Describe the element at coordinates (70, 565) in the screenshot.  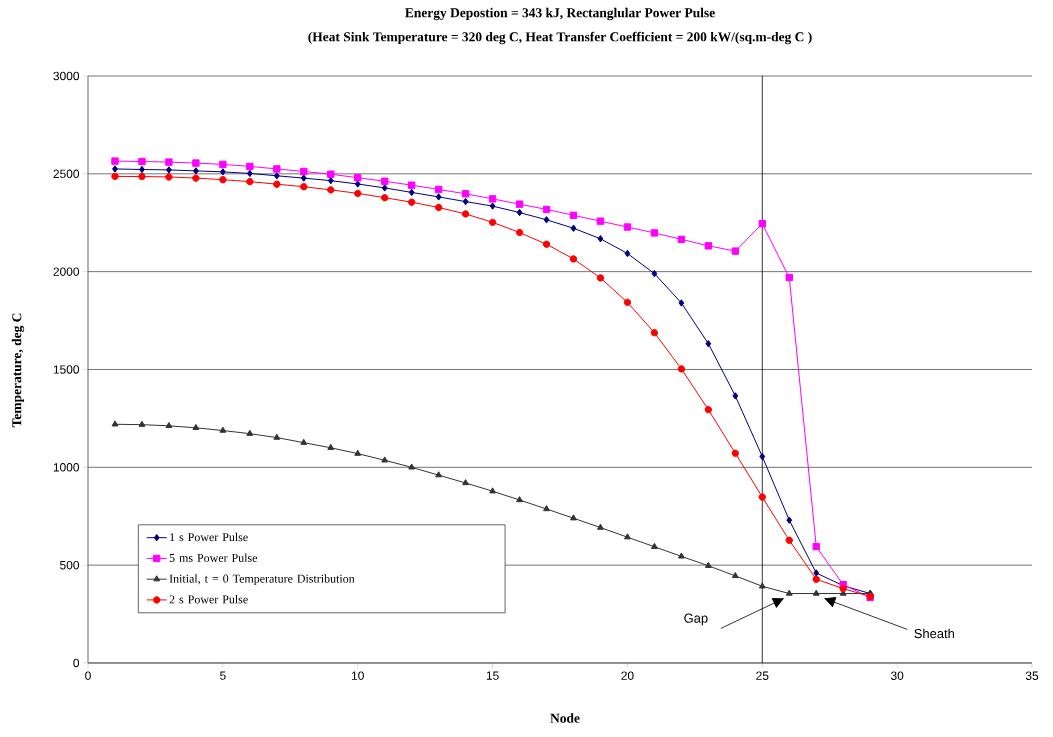
I see `y-tick-label: 500` at that location.